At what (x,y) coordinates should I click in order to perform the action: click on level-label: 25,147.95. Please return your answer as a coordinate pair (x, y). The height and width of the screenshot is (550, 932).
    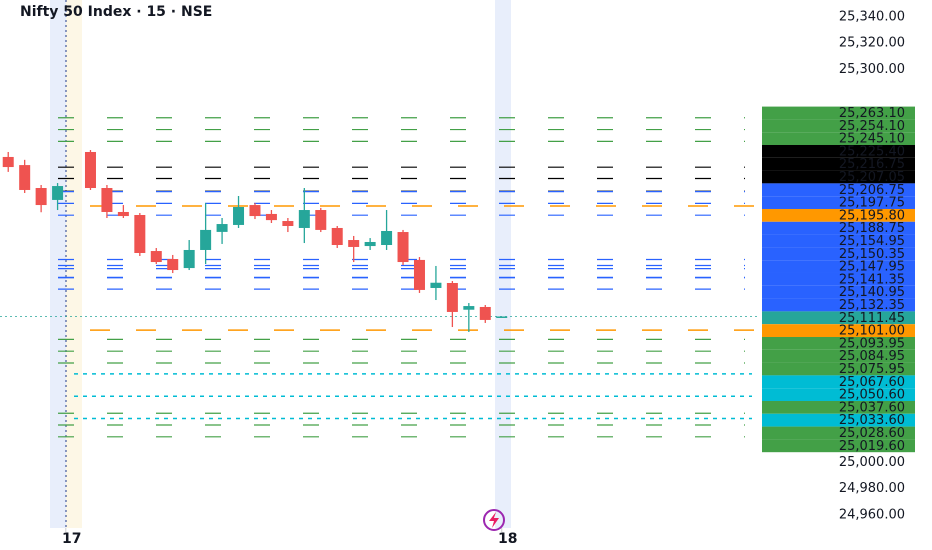
    Looking at the image, I should click on (872, 267).